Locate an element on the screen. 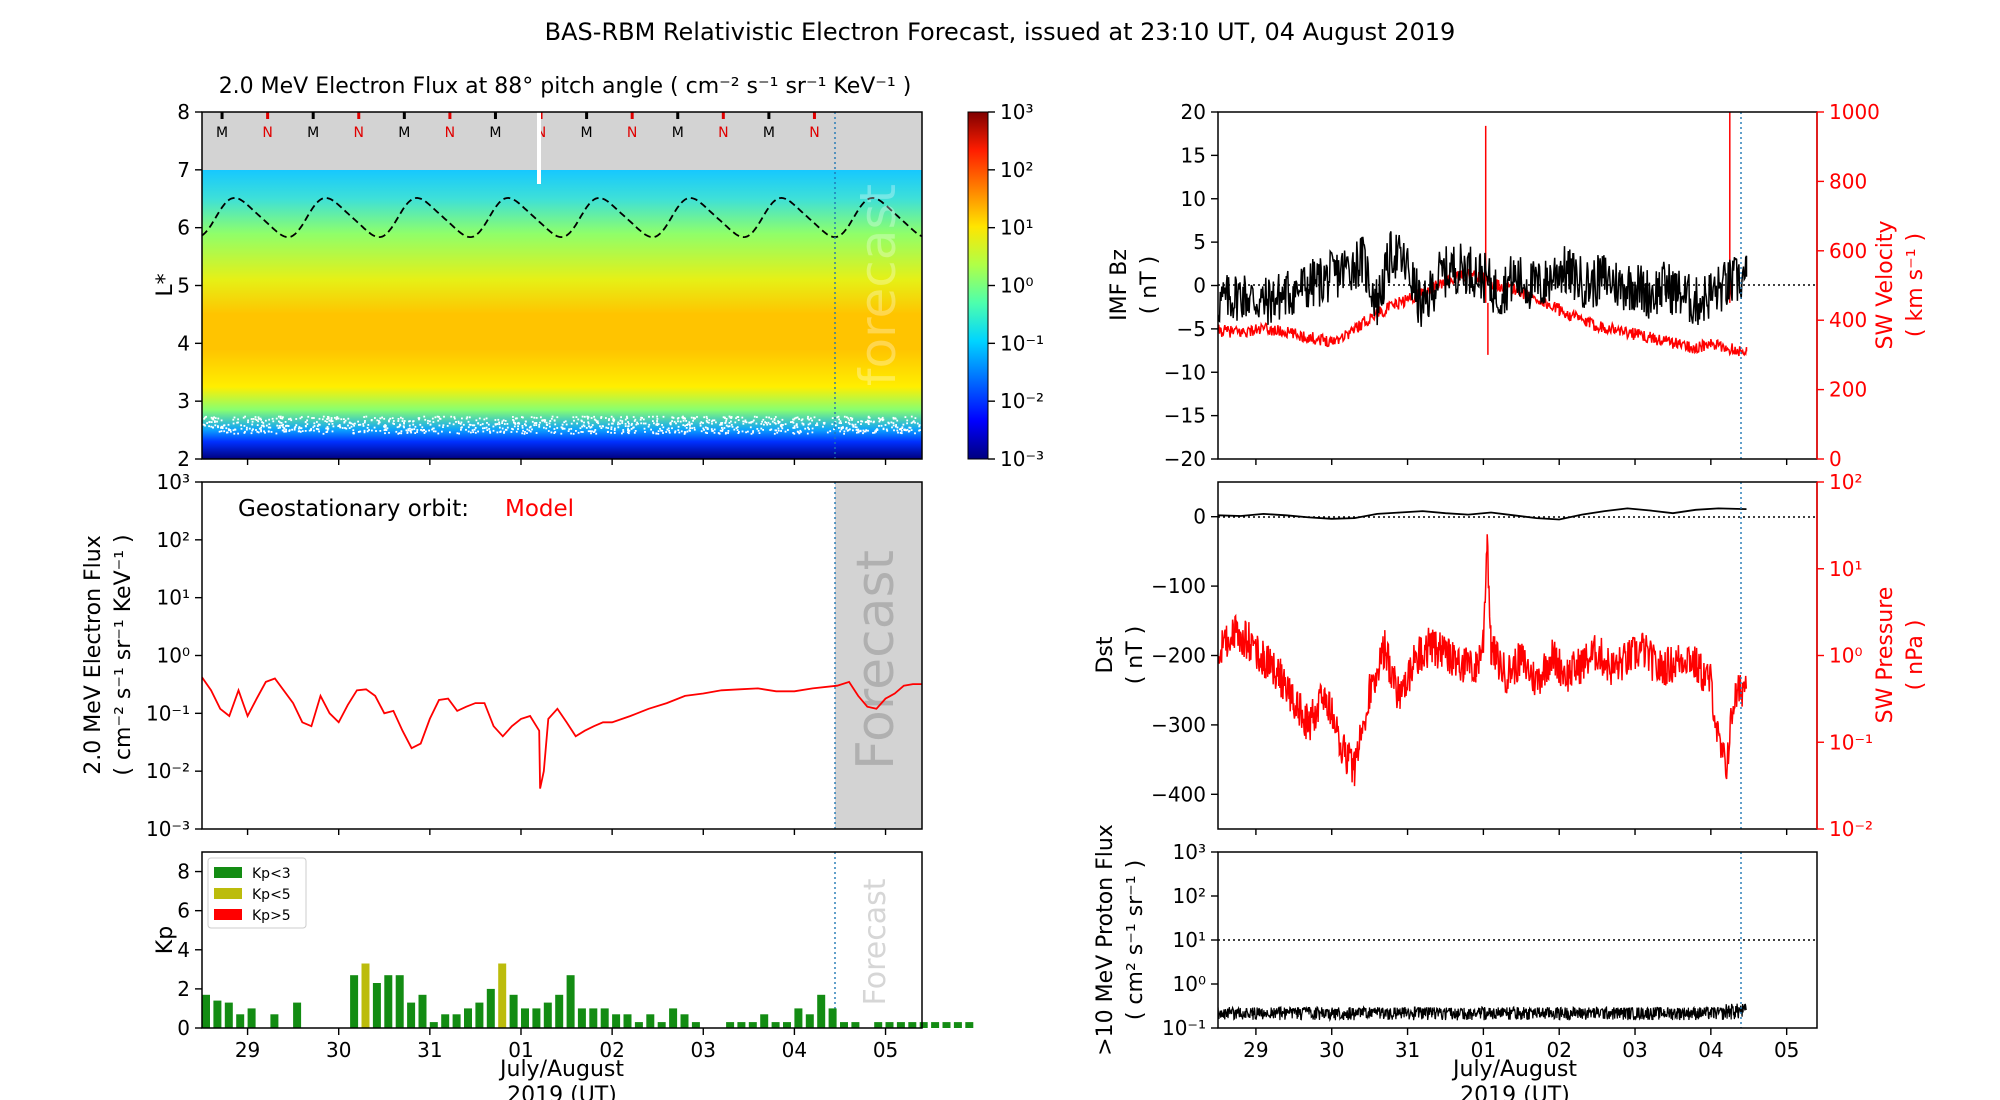 The image size is (2000, 1100). mlt-label: N is located at coordinates (632, 133).